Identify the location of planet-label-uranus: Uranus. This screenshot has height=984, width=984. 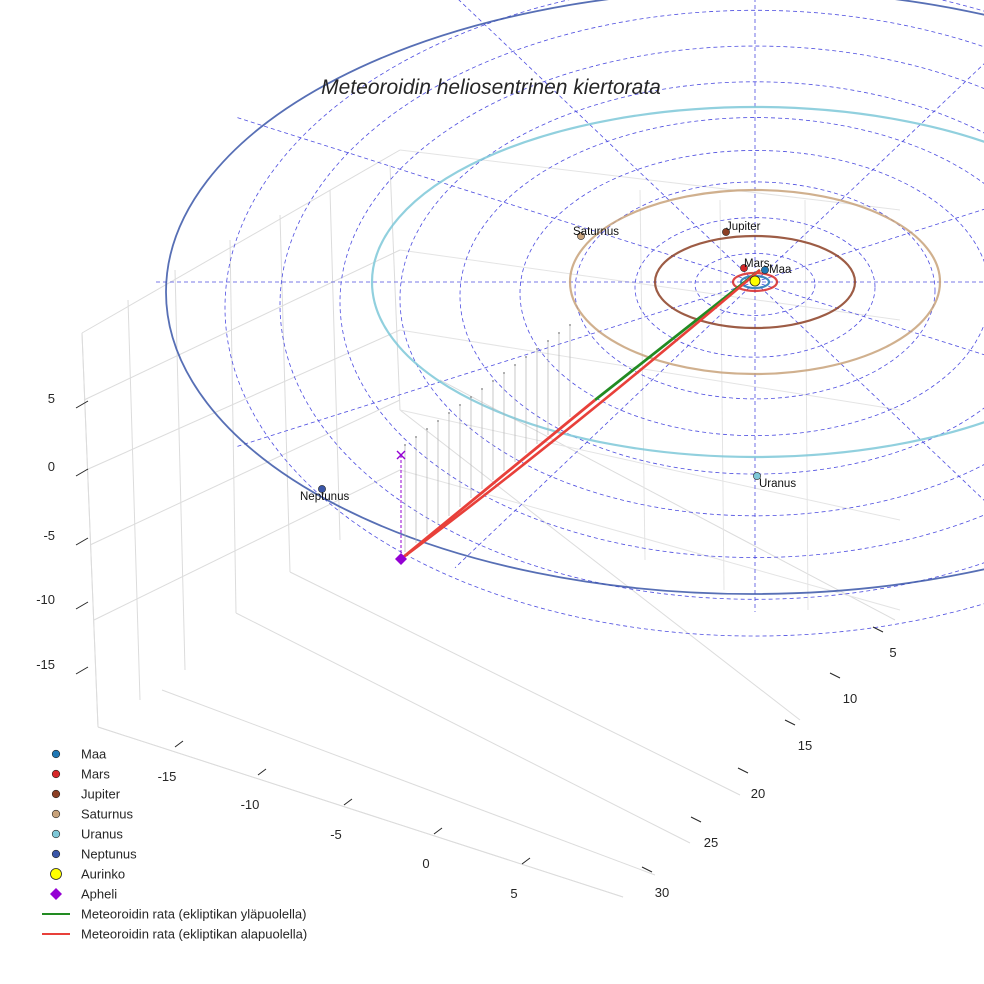
(777, 484).